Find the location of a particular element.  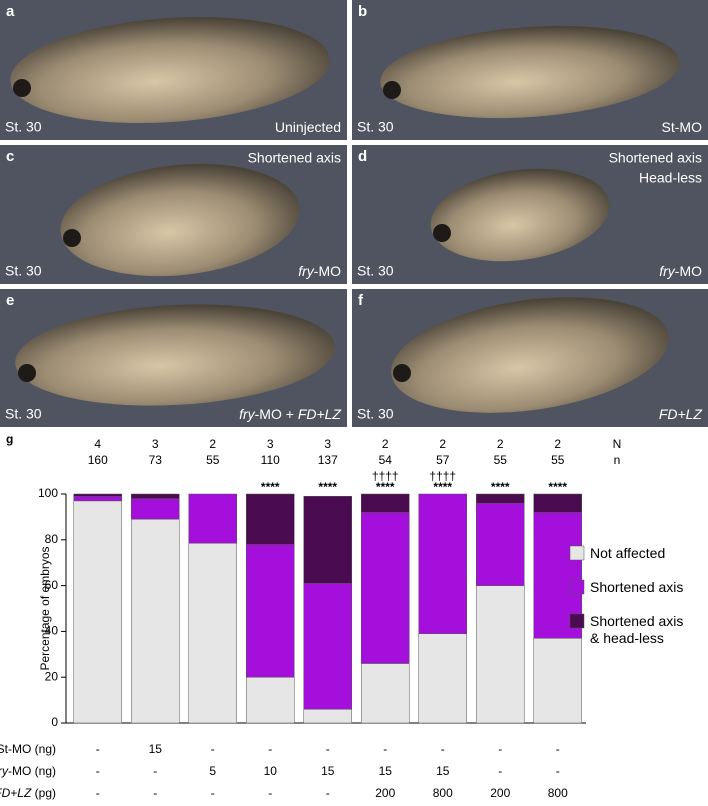

y-tick-label: 80 is located at coordinates (52, 539).